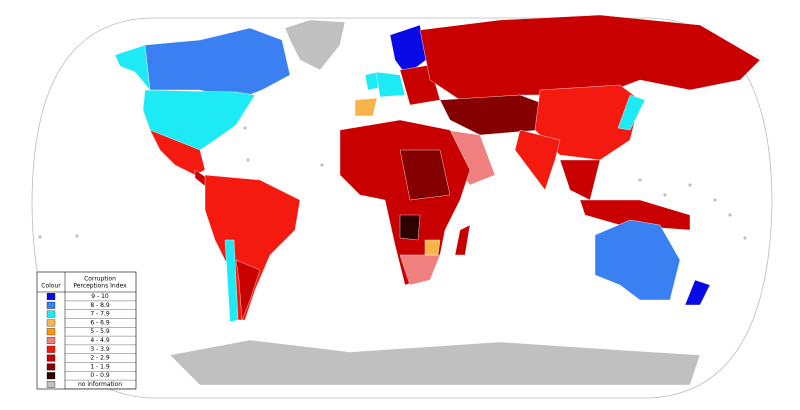  I want to click on legend-label: 3 - 3.9, so click(100, 349).